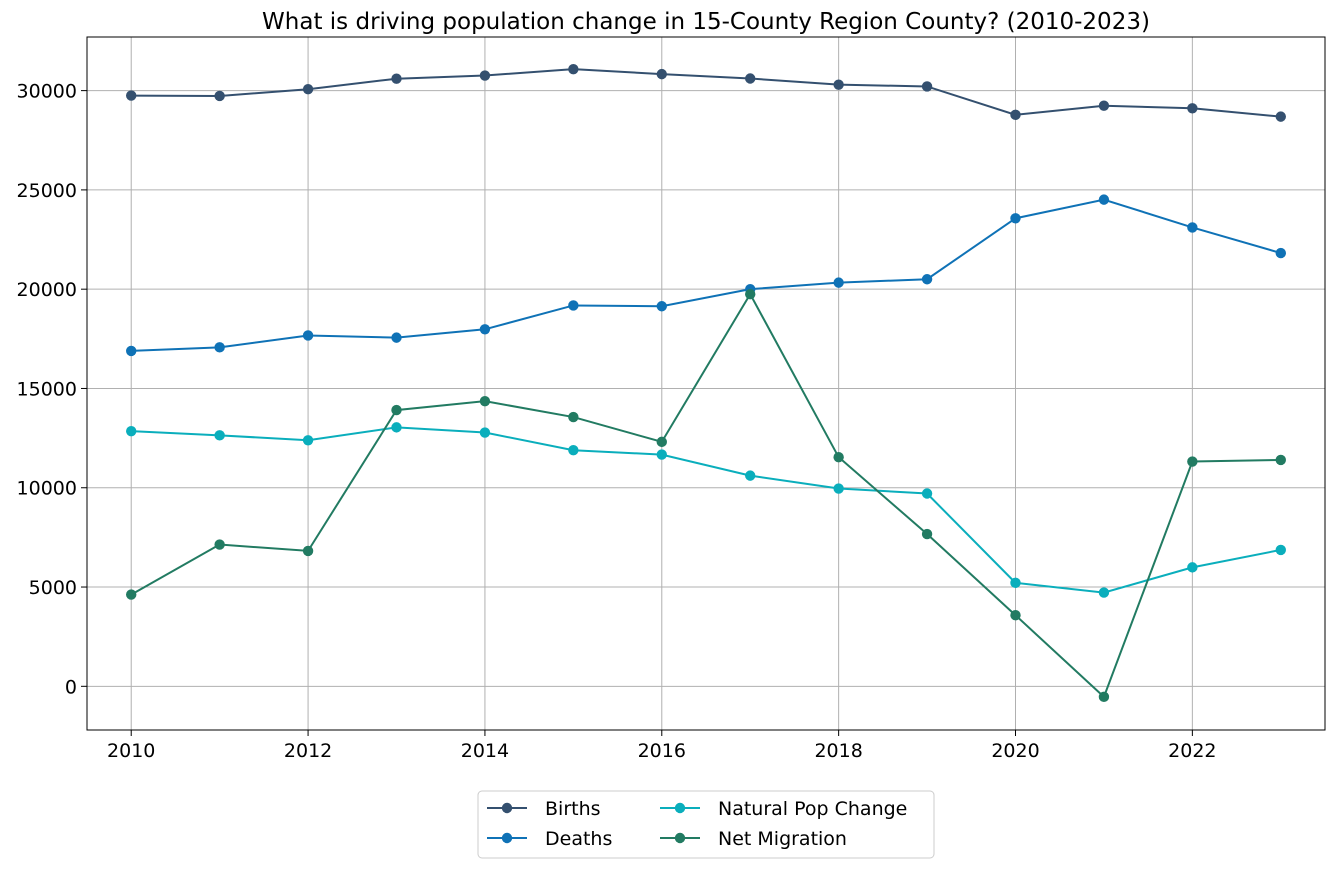  I want to click on x-tick-label: 2018, so click(838, 751).